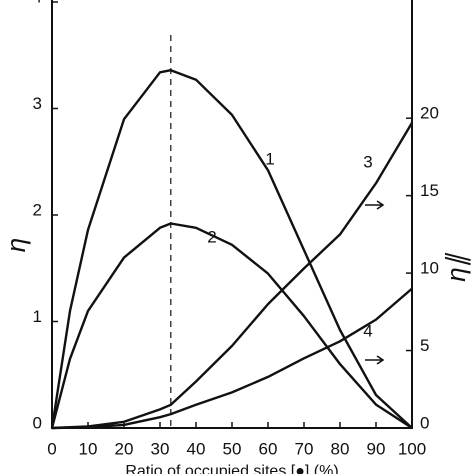  What do you see at coordinates (196, 448) in the screenshot?
I see `x-tick-label: 40` at bounding box center [196, 448].